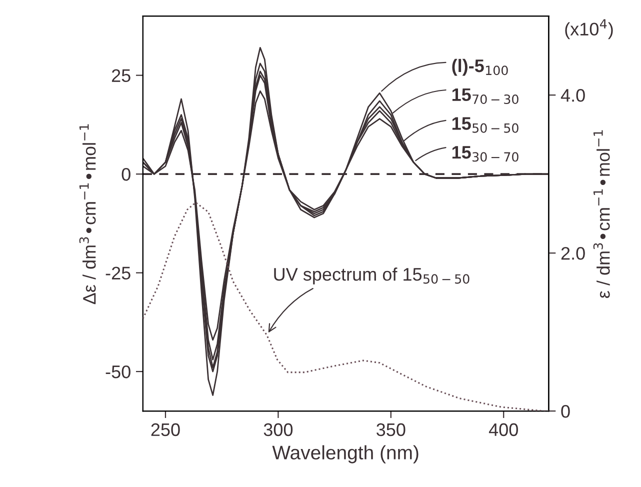 Image resolution: width=641 pixels, height=487 pixels. What do you see at coordinates (485, 96) in the screenshot?
I see `legend-label: 15$_{70−30}$` at bounding box center [485, 96].